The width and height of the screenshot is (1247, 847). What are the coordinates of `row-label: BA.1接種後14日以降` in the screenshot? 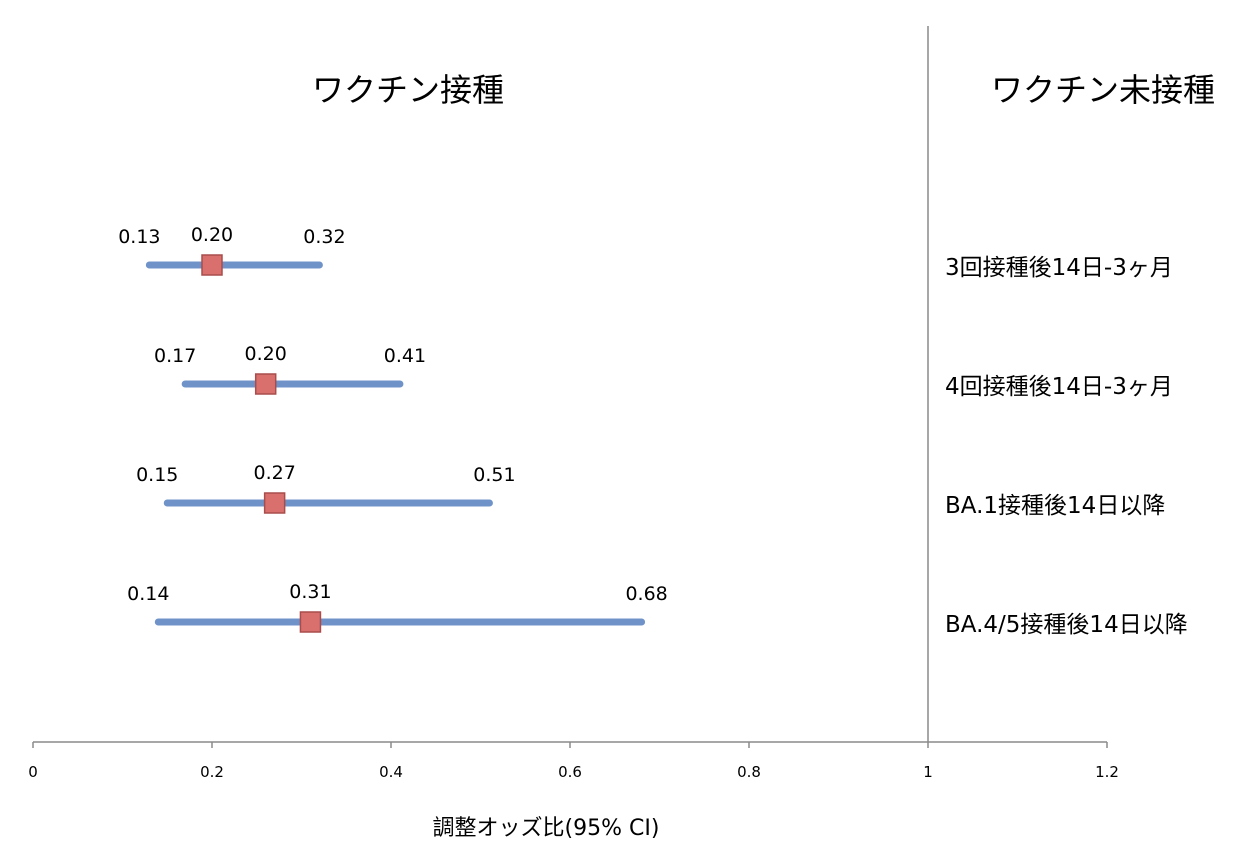 It's located at (1055, 506).